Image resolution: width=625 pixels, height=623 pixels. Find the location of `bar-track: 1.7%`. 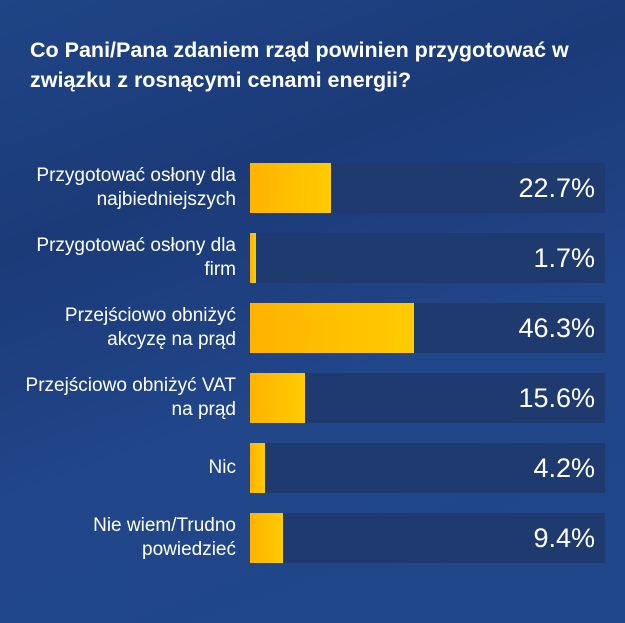

bar-track: 1.7% is located at coordinates (427, 258).